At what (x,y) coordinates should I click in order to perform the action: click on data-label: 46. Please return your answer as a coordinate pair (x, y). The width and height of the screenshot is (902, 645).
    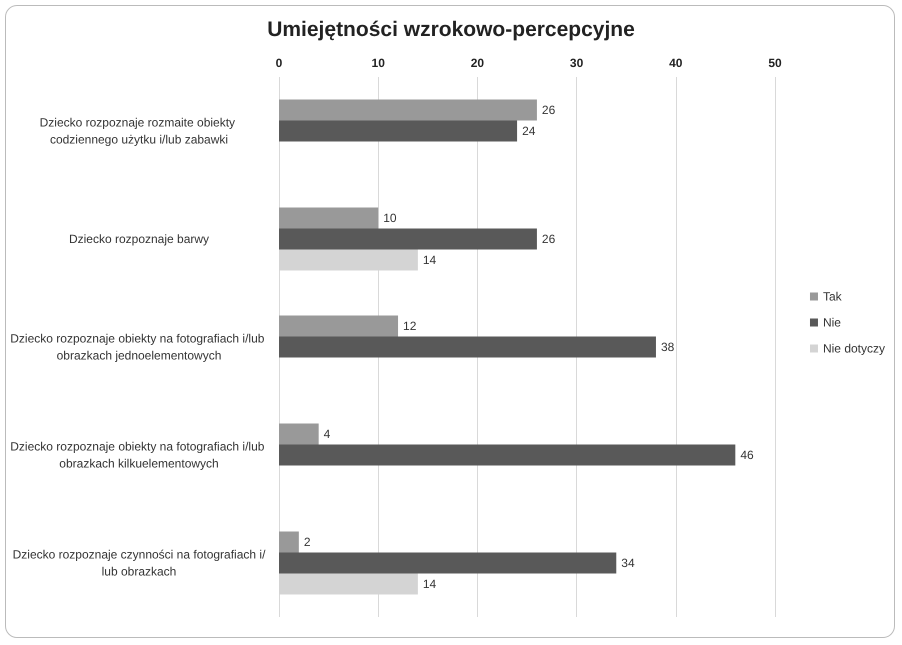
    Looking at the image, I should click on (747, 455).